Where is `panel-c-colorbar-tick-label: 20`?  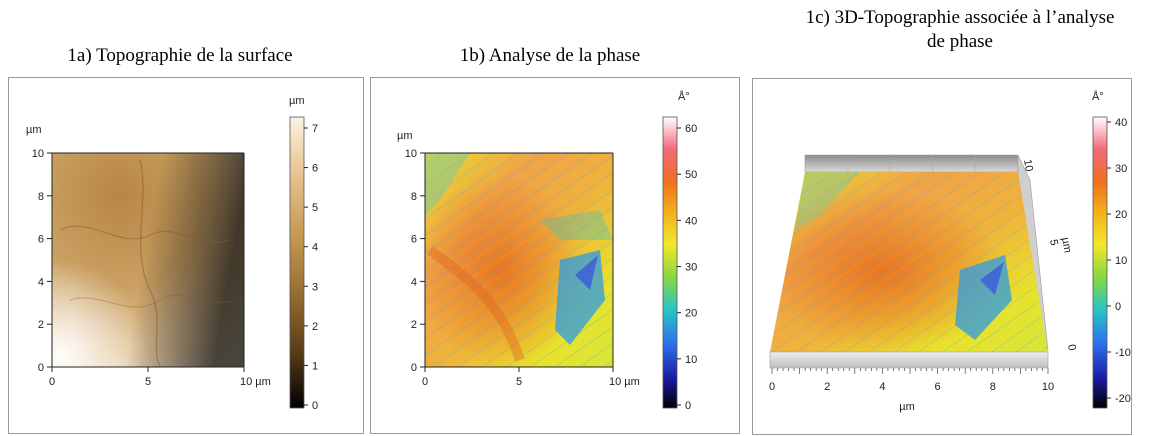 panel-c-colorbar-tick-label: 20 is located at coordinates (1121, 215).